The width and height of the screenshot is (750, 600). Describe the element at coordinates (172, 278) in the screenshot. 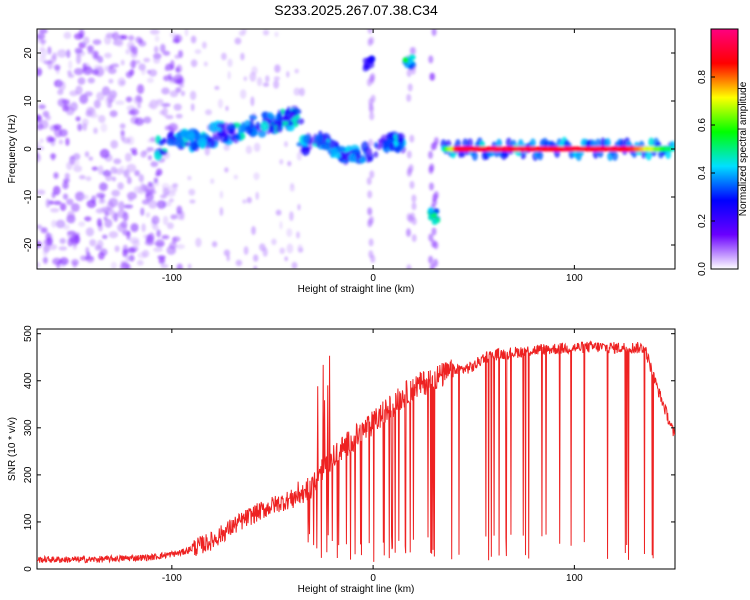

I see `spectrogram-xtick-label: -100` at that location.